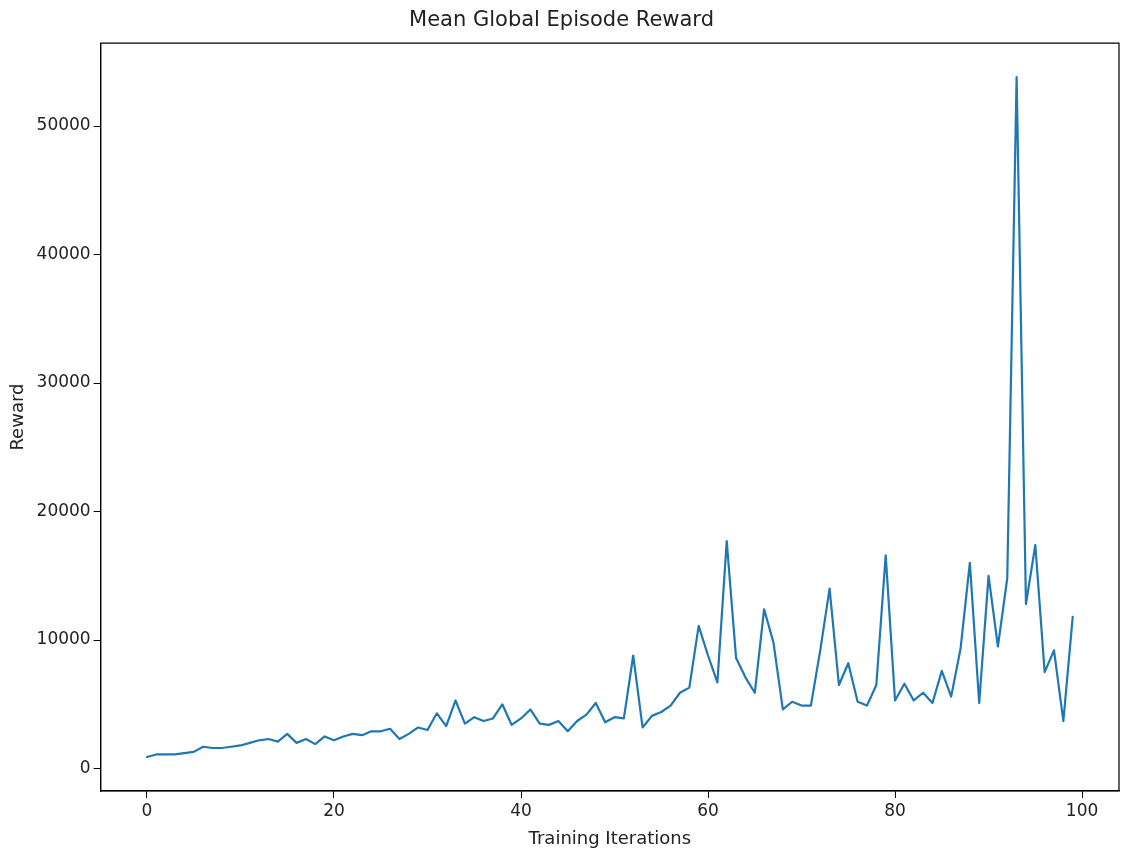  What do you see at coordinates (708, 809) in the screenshot?
I see `x-tick-label: 60` at bounding box center [708, 809].